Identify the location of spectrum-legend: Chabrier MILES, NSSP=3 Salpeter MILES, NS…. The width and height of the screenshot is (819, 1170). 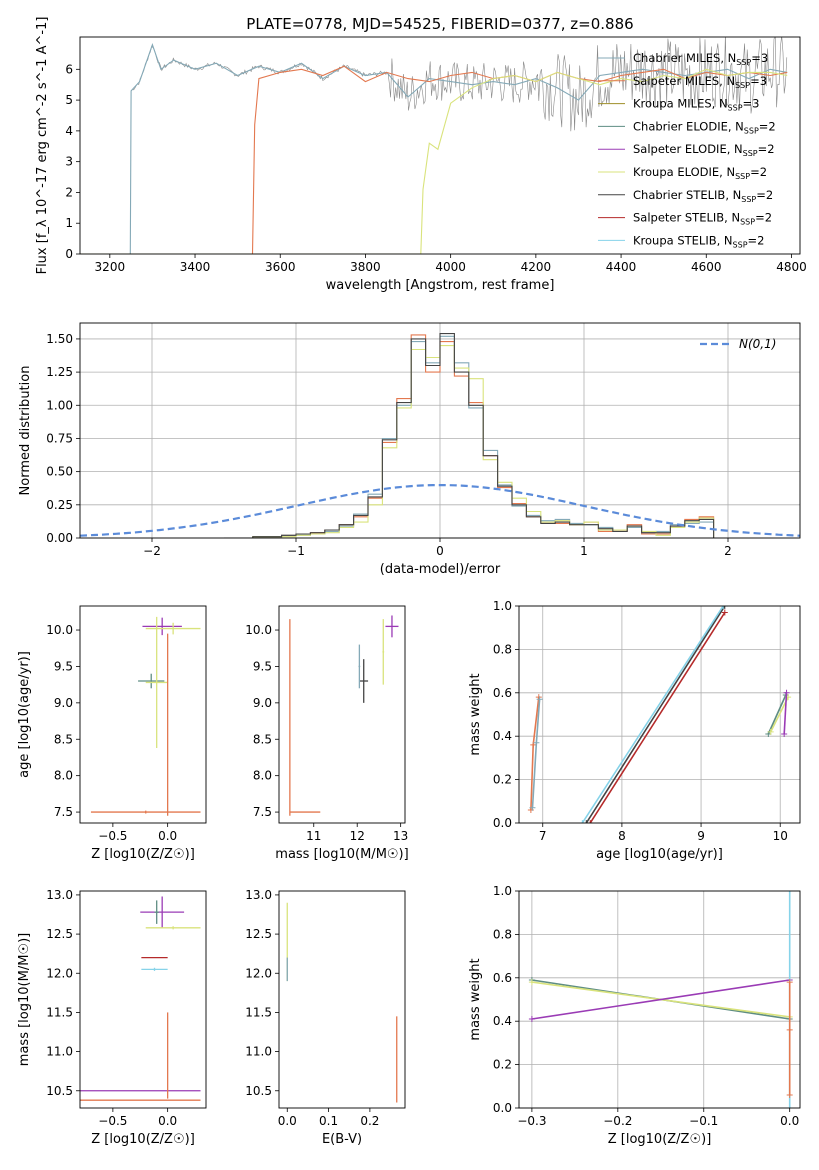
(687, 150).